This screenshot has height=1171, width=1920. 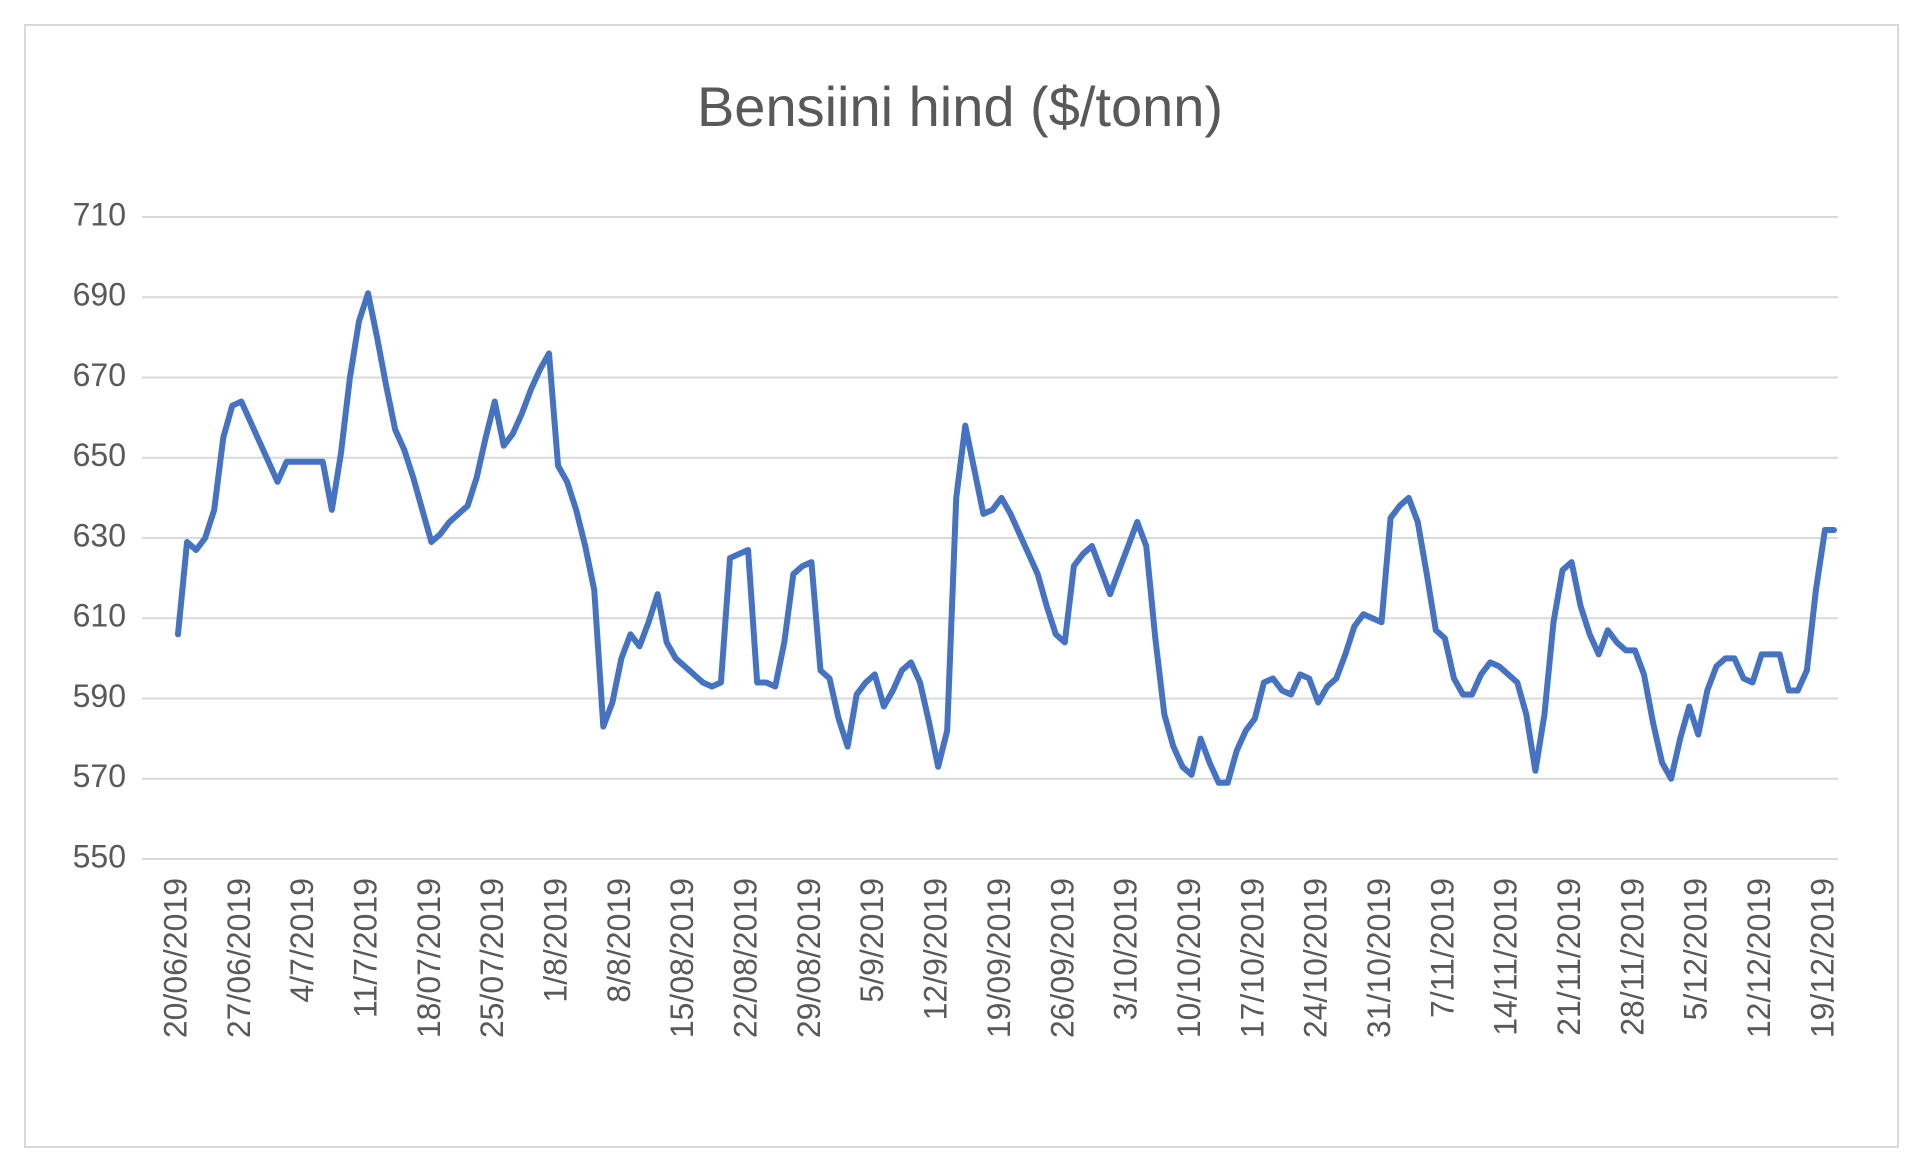 What do you see at coordinates (99, 535) in the screenshot?
I see `y-tick-label: 630` at bounding box center [99, 535].